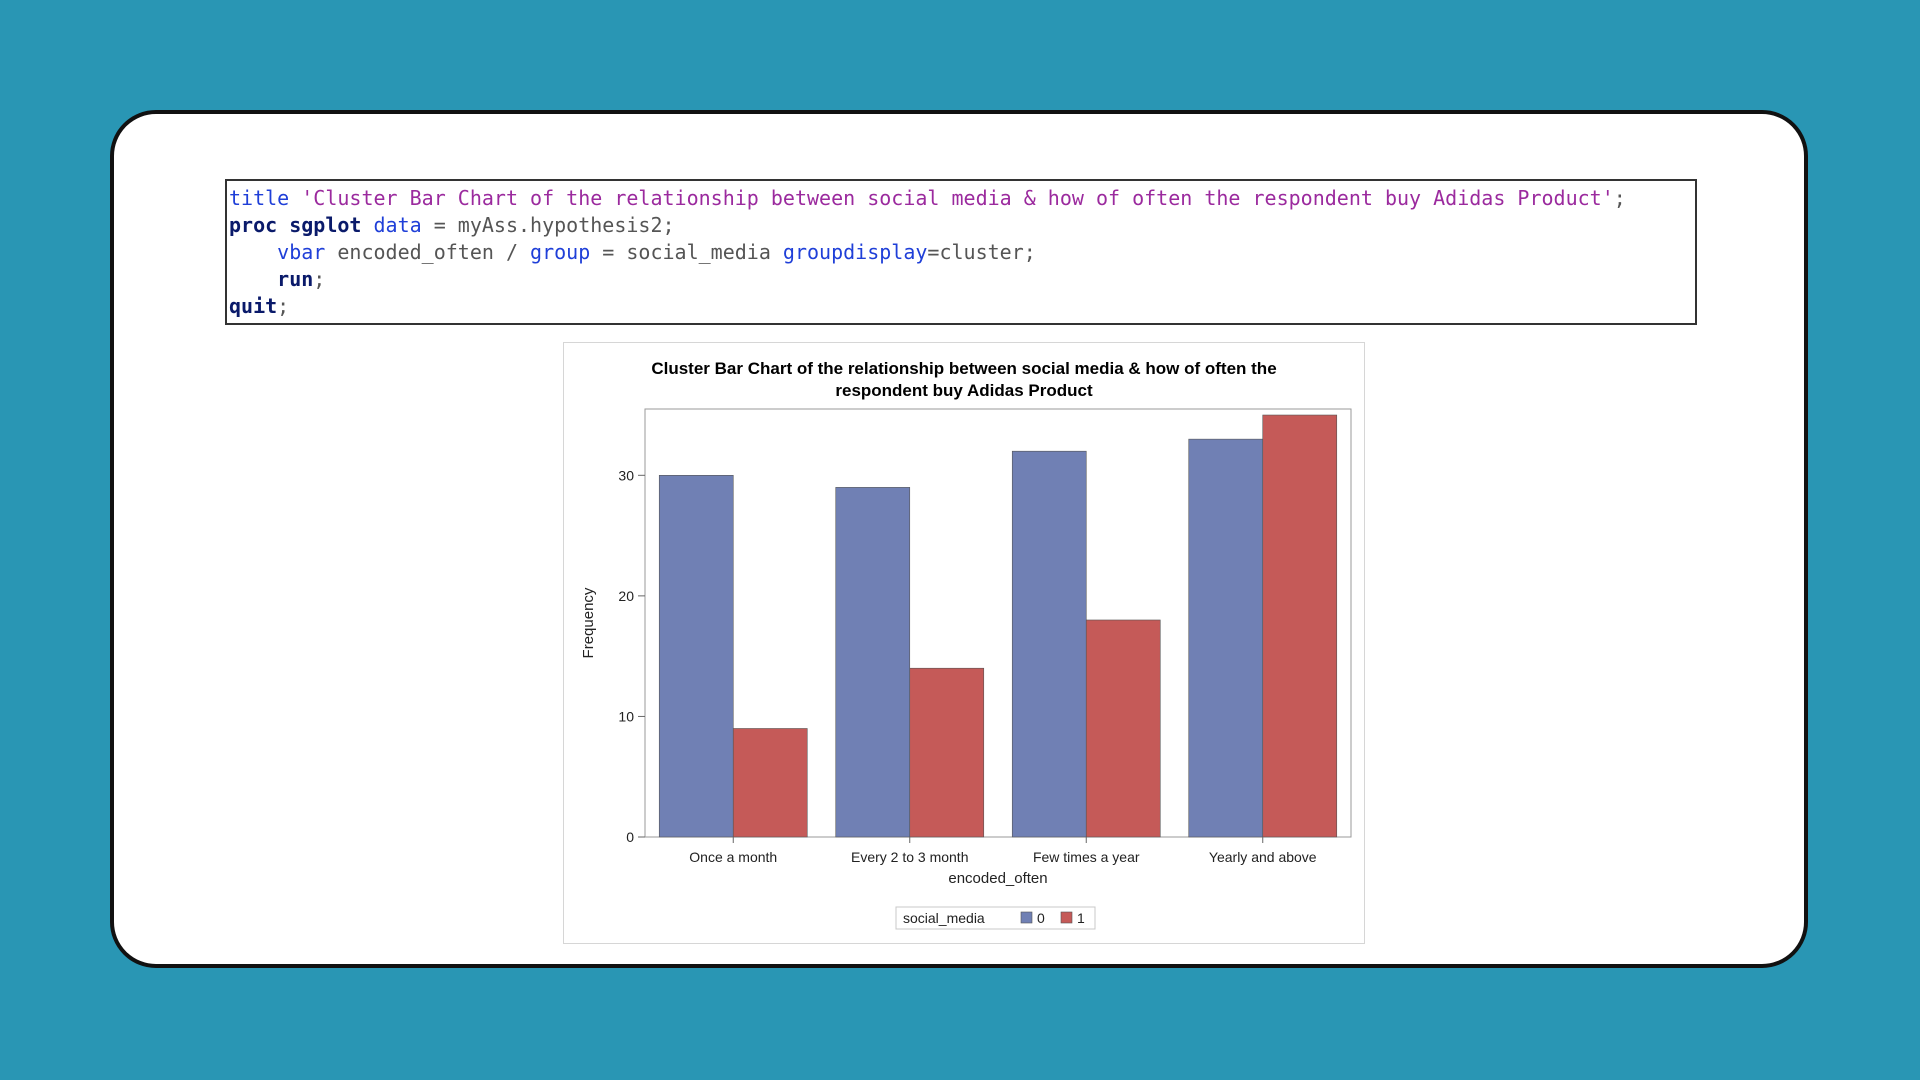  I want to click on x-tick-label: Yearly and above, so click(1263, 857).